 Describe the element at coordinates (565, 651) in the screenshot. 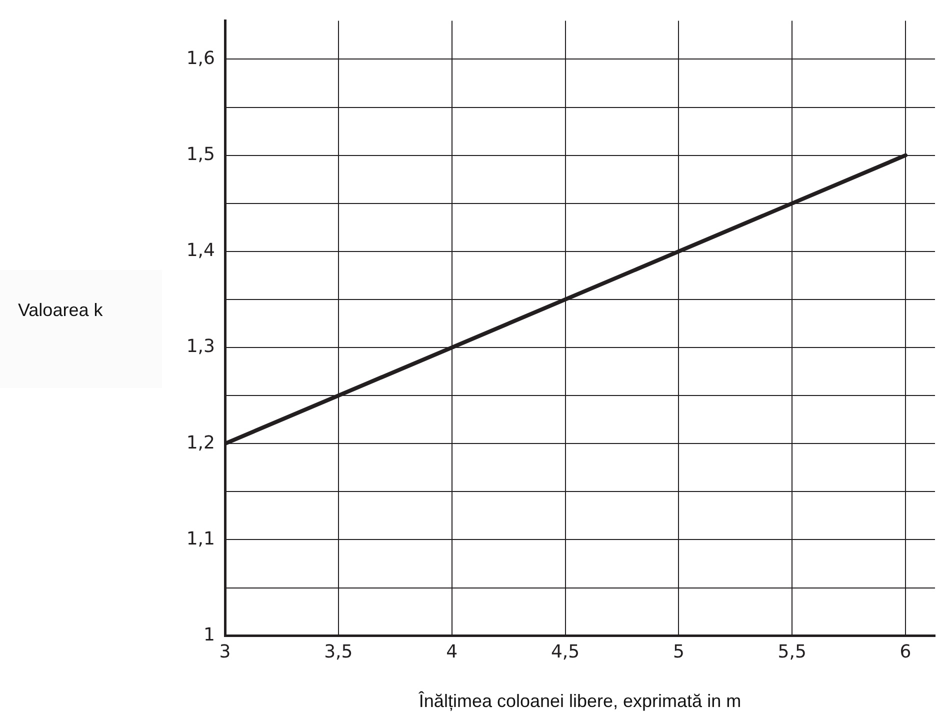

I see `x-tick-label: 4,5` at that location.